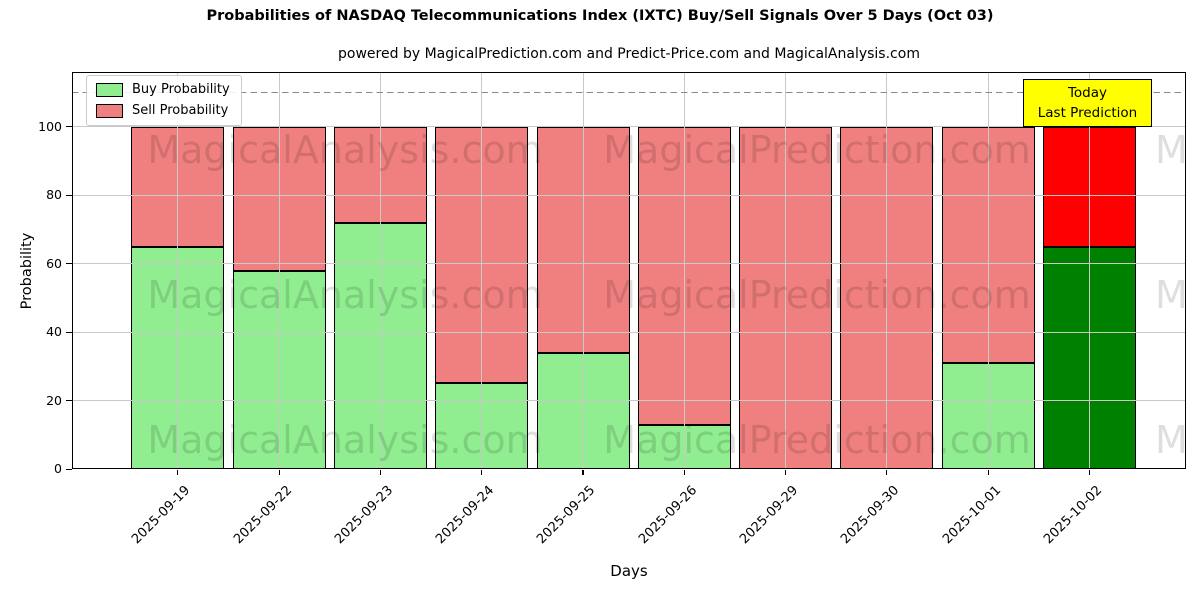 This screenshot has height=600, width=1200. I want to click on legend-item-buy: Buy Probability, so click(163, 90).